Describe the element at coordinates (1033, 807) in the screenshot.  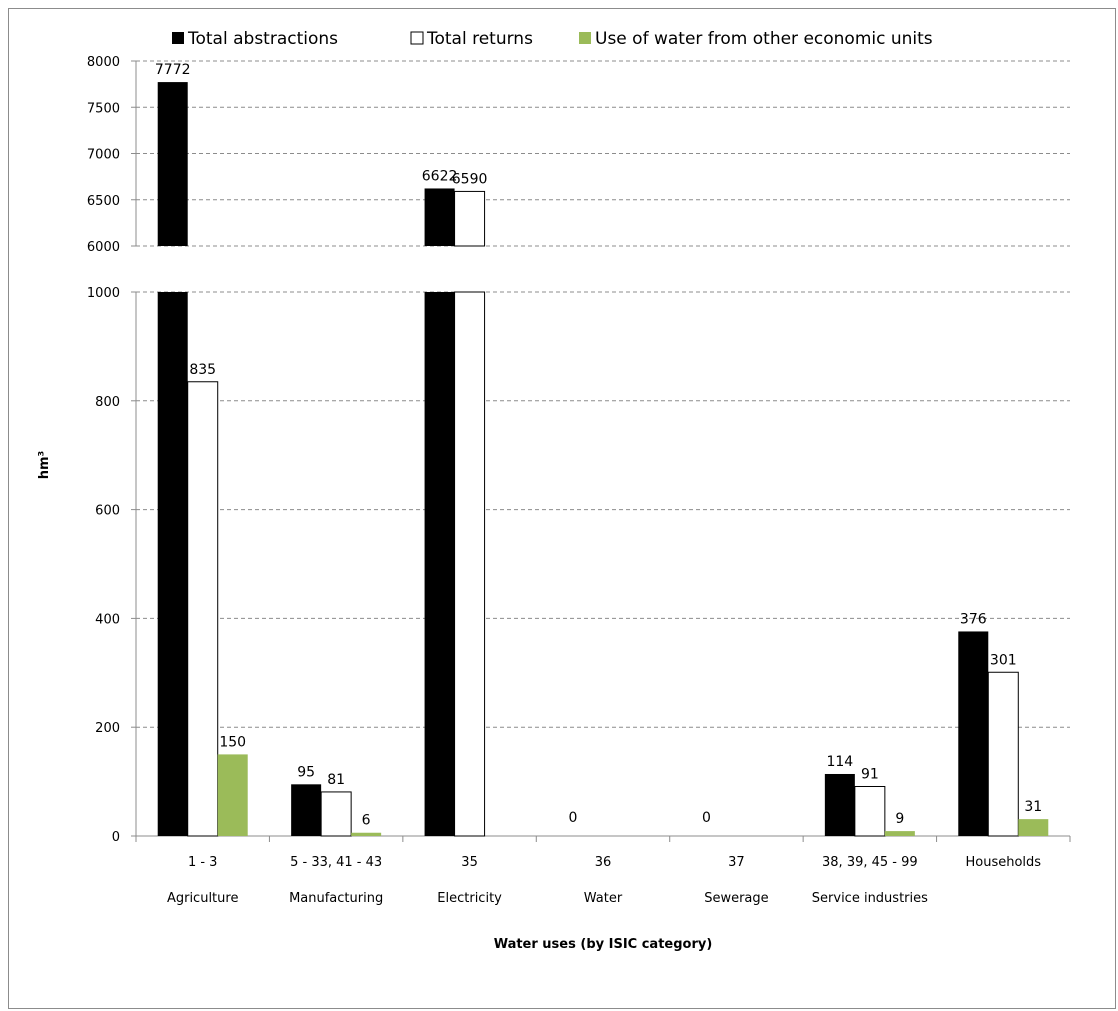
I see `data-label: 31` at that location.